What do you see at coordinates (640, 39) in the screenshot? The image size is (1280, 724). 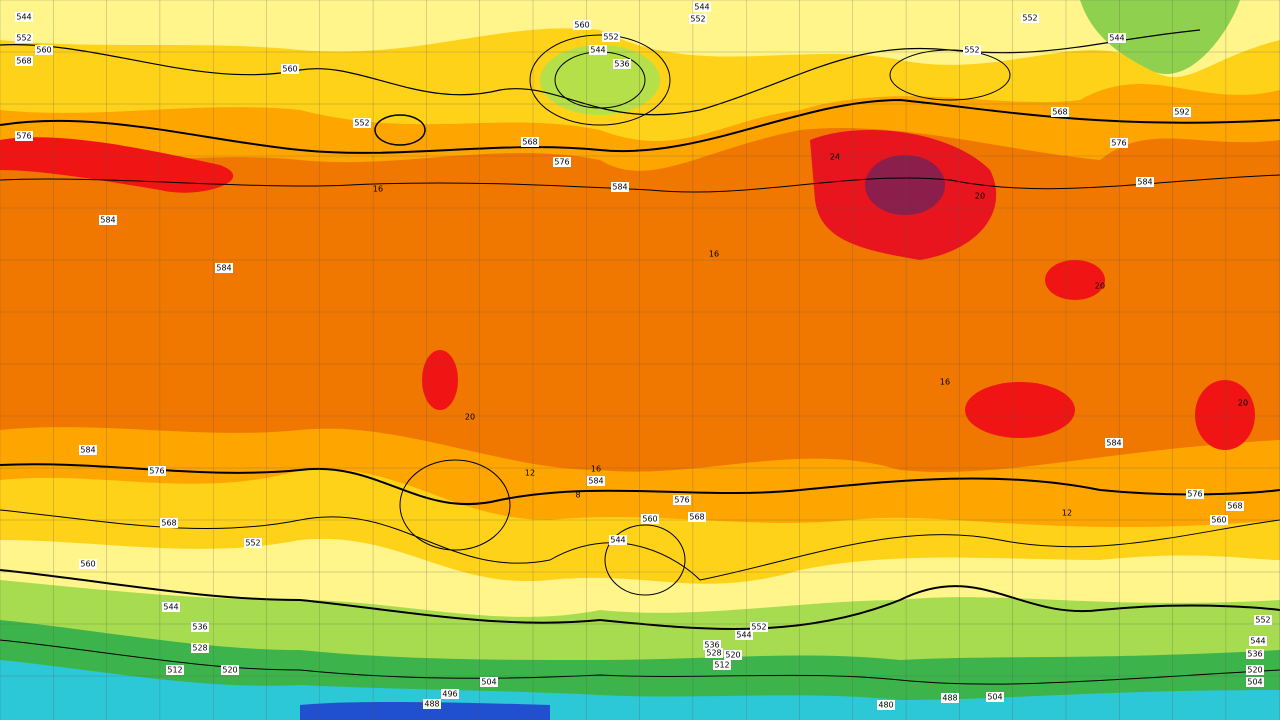 I see `band-north-lightyellow` at bounding box center [640, 39].